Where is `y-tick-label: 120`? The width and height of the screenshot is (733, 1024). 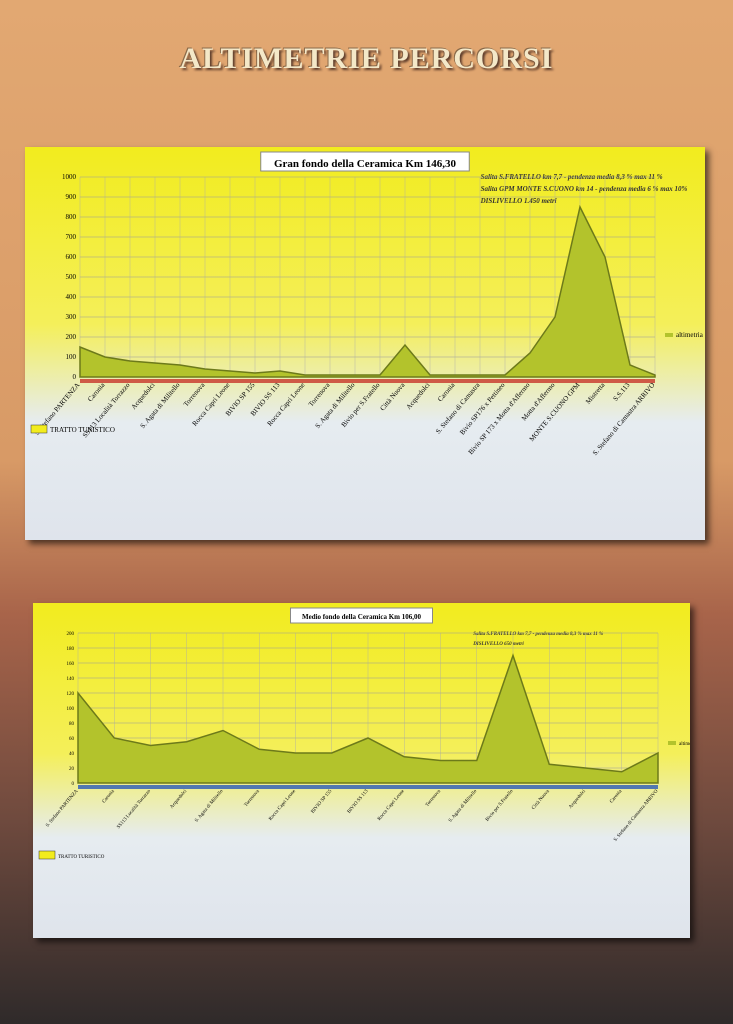
y-tick-label: 120 is located at coordinates (71, 694).